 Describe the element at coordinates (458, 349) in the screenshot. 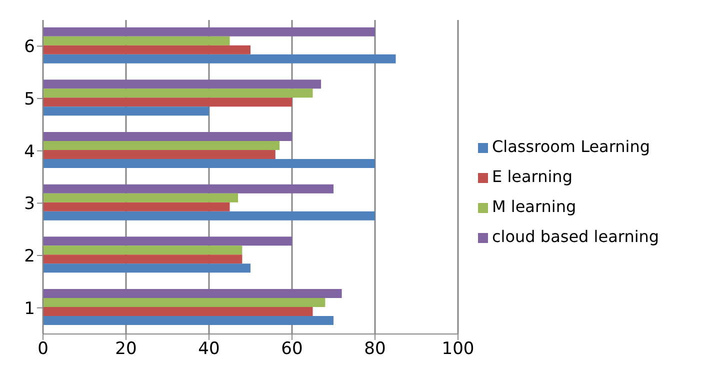

I see `x-tick-label: 100` at that location.